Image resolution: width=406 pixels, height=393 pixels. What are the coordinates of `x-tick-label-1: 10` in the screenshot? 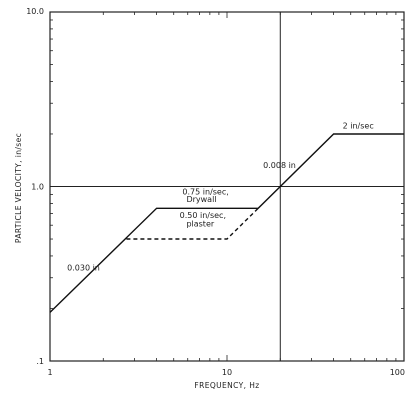 It's located at (227, 372).